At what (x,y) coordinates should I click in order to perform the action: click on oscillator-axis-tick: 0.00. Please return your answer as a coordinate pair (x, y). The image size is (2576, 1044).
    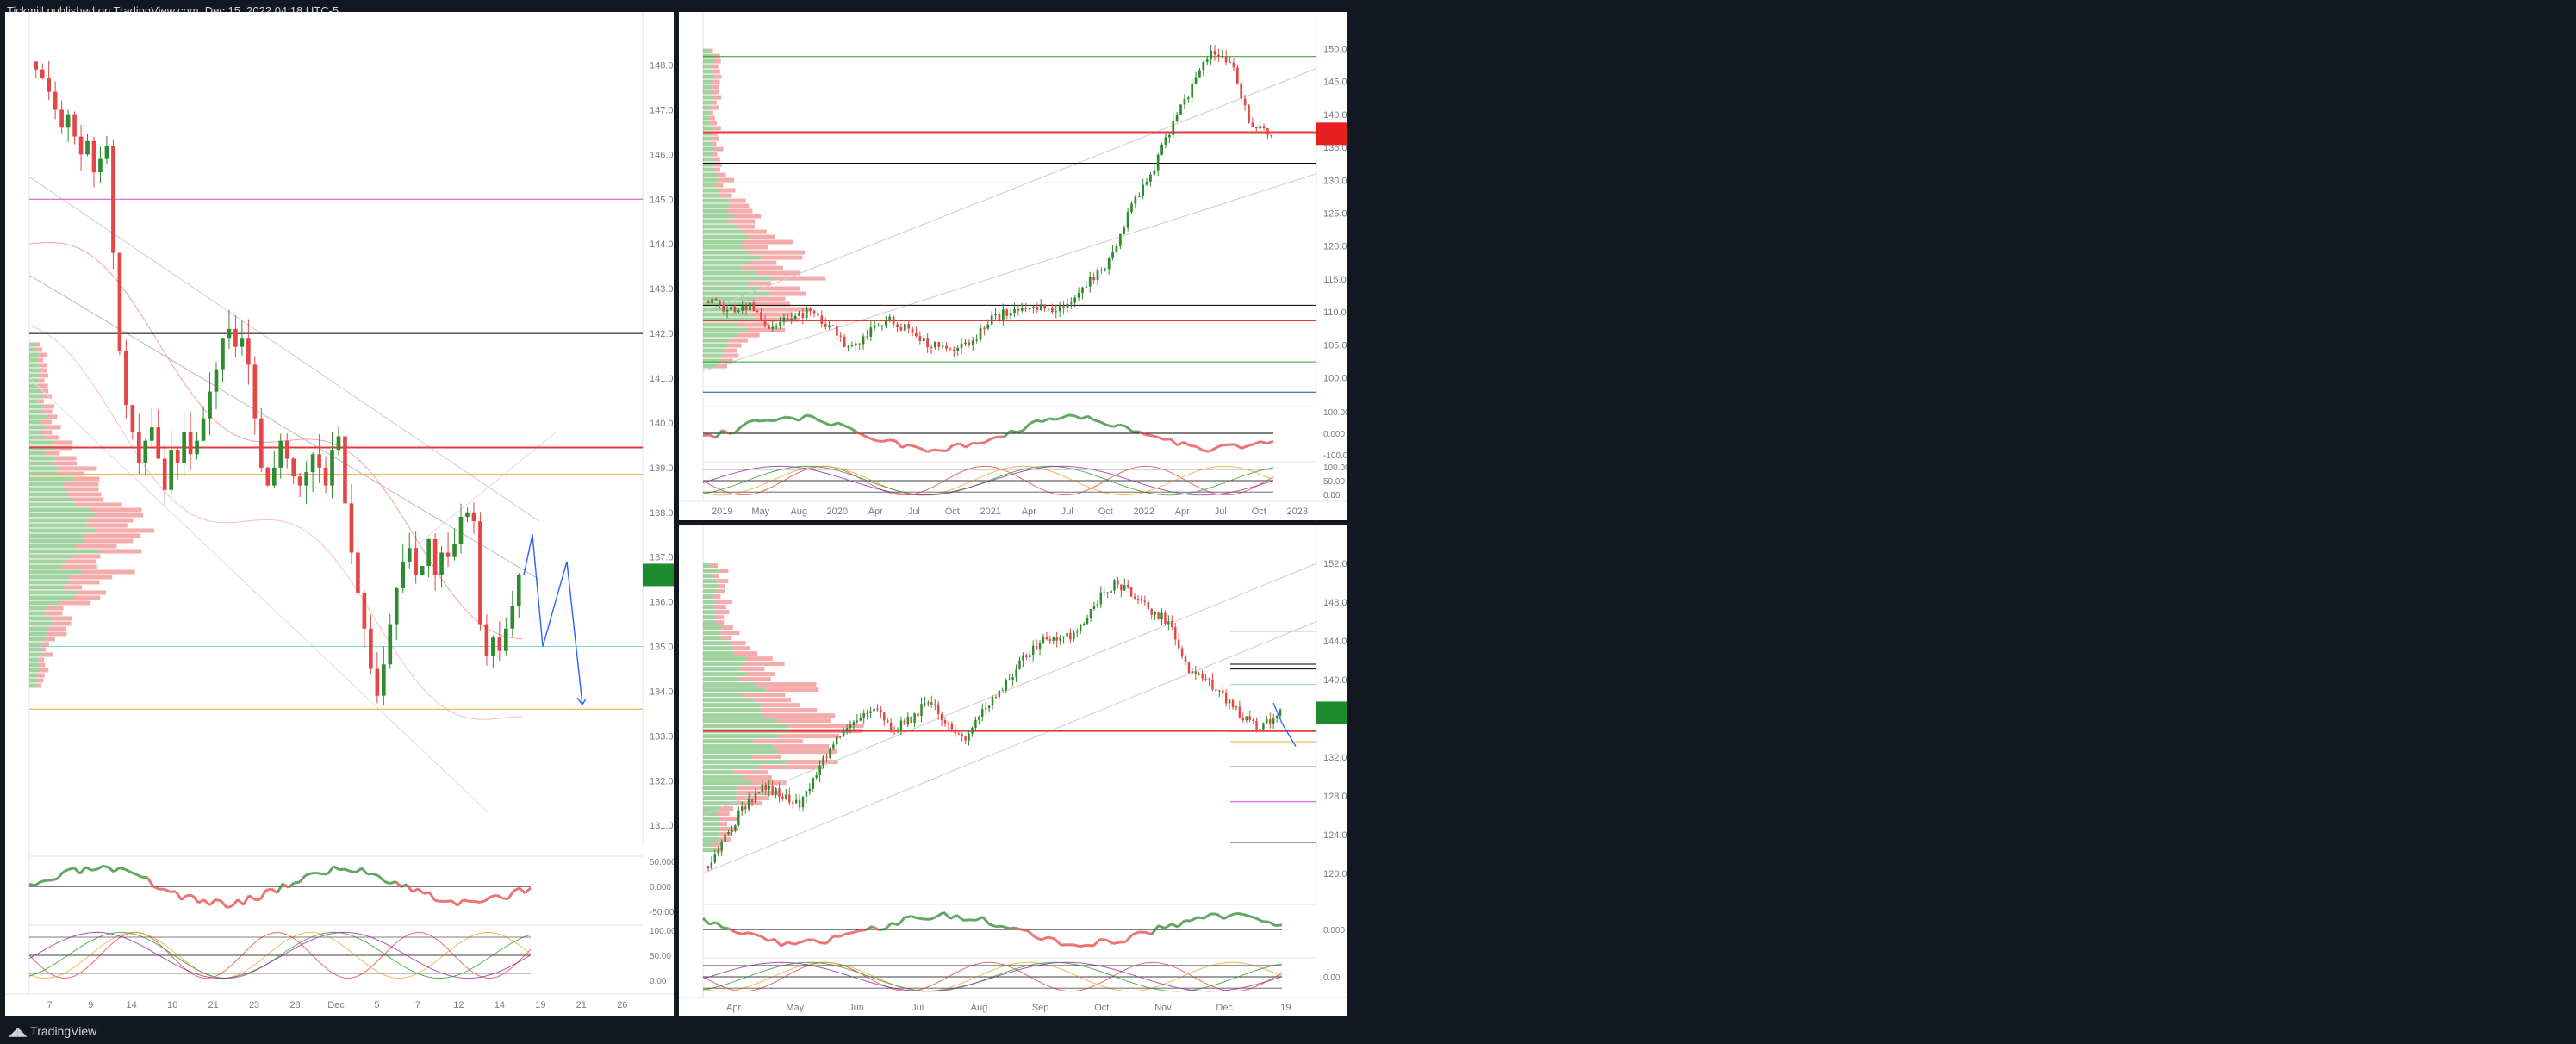
    Looking at the image, I should click on (1332, 495).